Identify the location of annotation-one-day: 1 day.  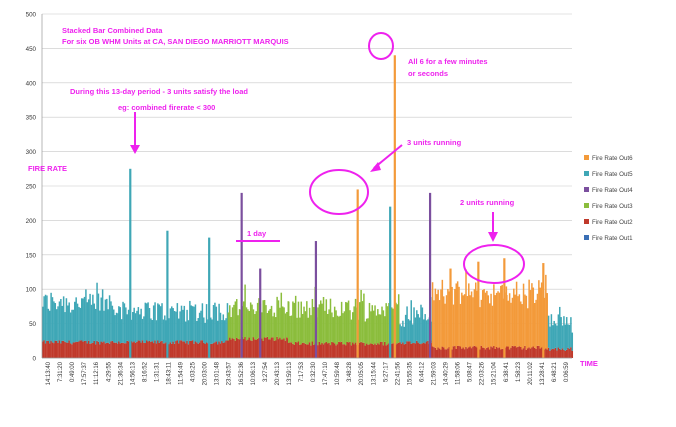
(257, 233).